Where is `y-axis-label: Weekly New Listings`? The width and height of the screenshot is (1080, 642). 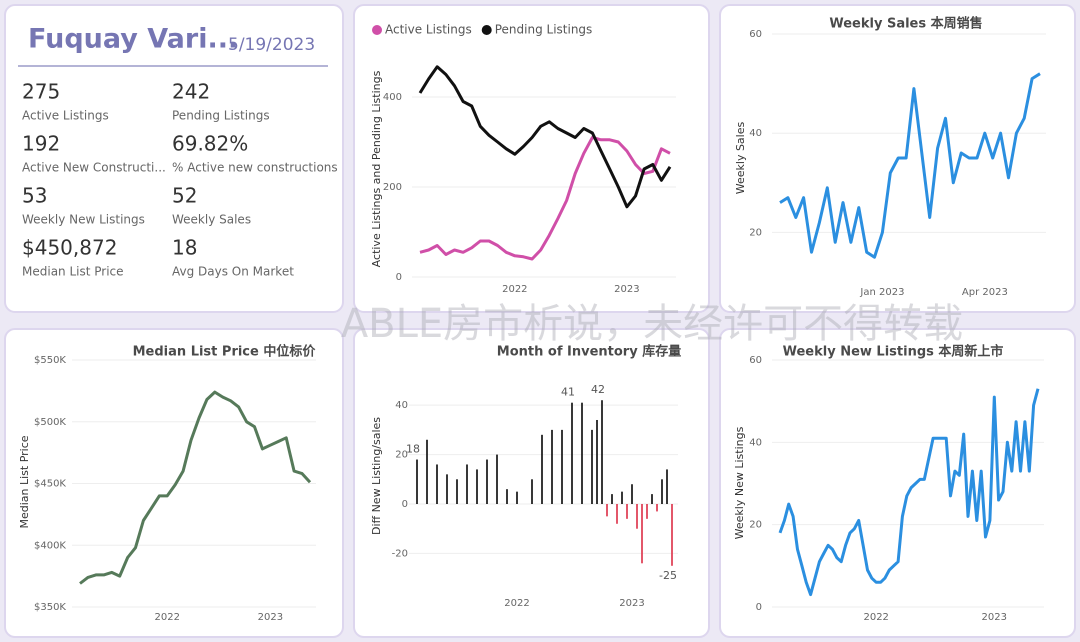 y-axis-label: Weekly New Listings is located at coordinates (739, 482).